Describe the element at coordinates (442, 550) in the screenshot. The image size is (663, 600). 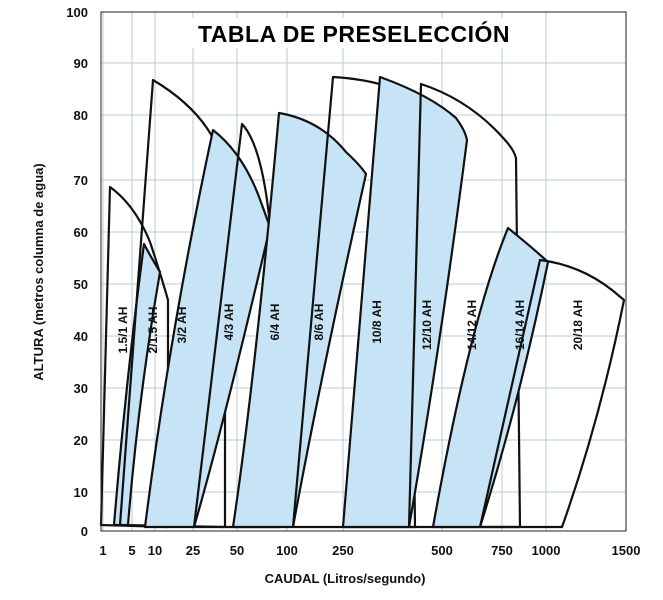
I see `x-tick-label: 500` at that location.